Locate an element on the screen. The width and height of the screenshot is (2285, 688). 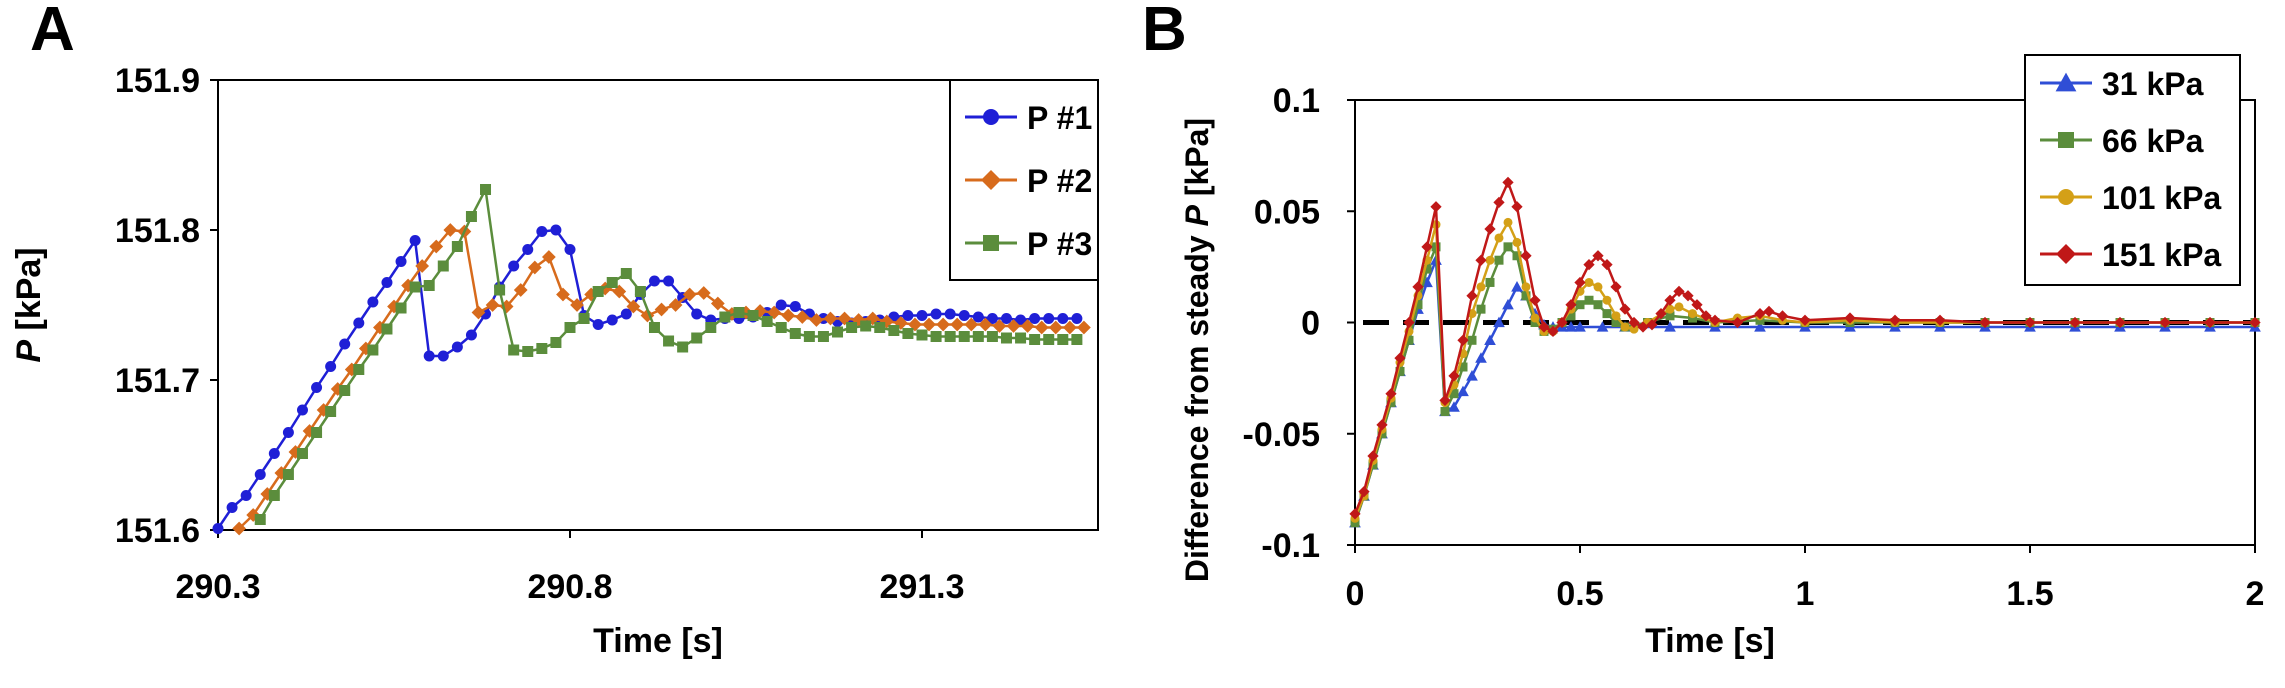
panel-a-x-tick-label: 290.8 is located at coordinates (569, 587).